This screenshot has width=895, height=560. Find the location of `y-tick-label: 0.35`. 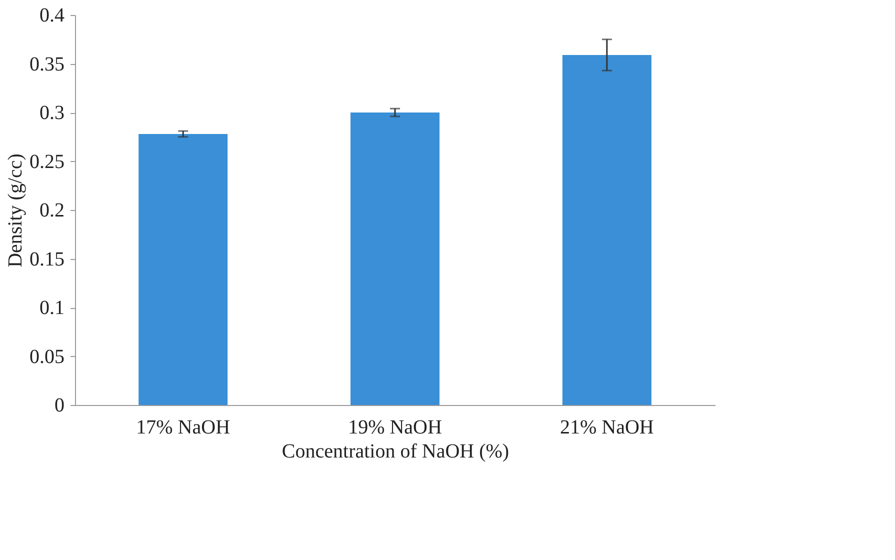

y-tick-label: 0.35 is located at coordinates (47, 64).